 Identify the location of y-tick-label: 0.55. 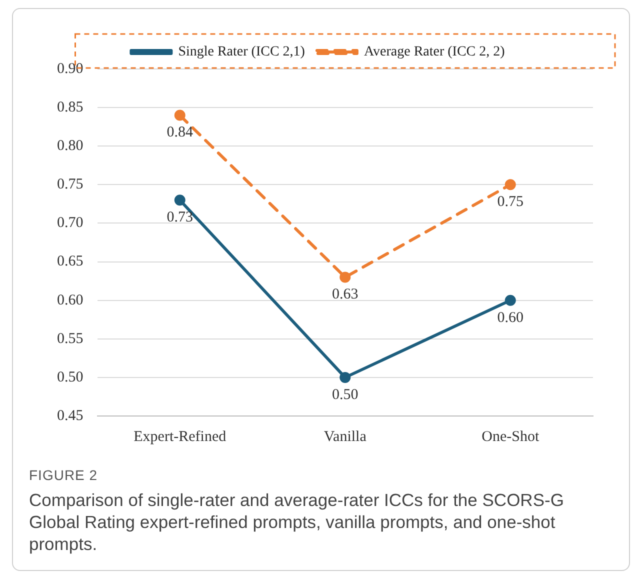
(70, 338).